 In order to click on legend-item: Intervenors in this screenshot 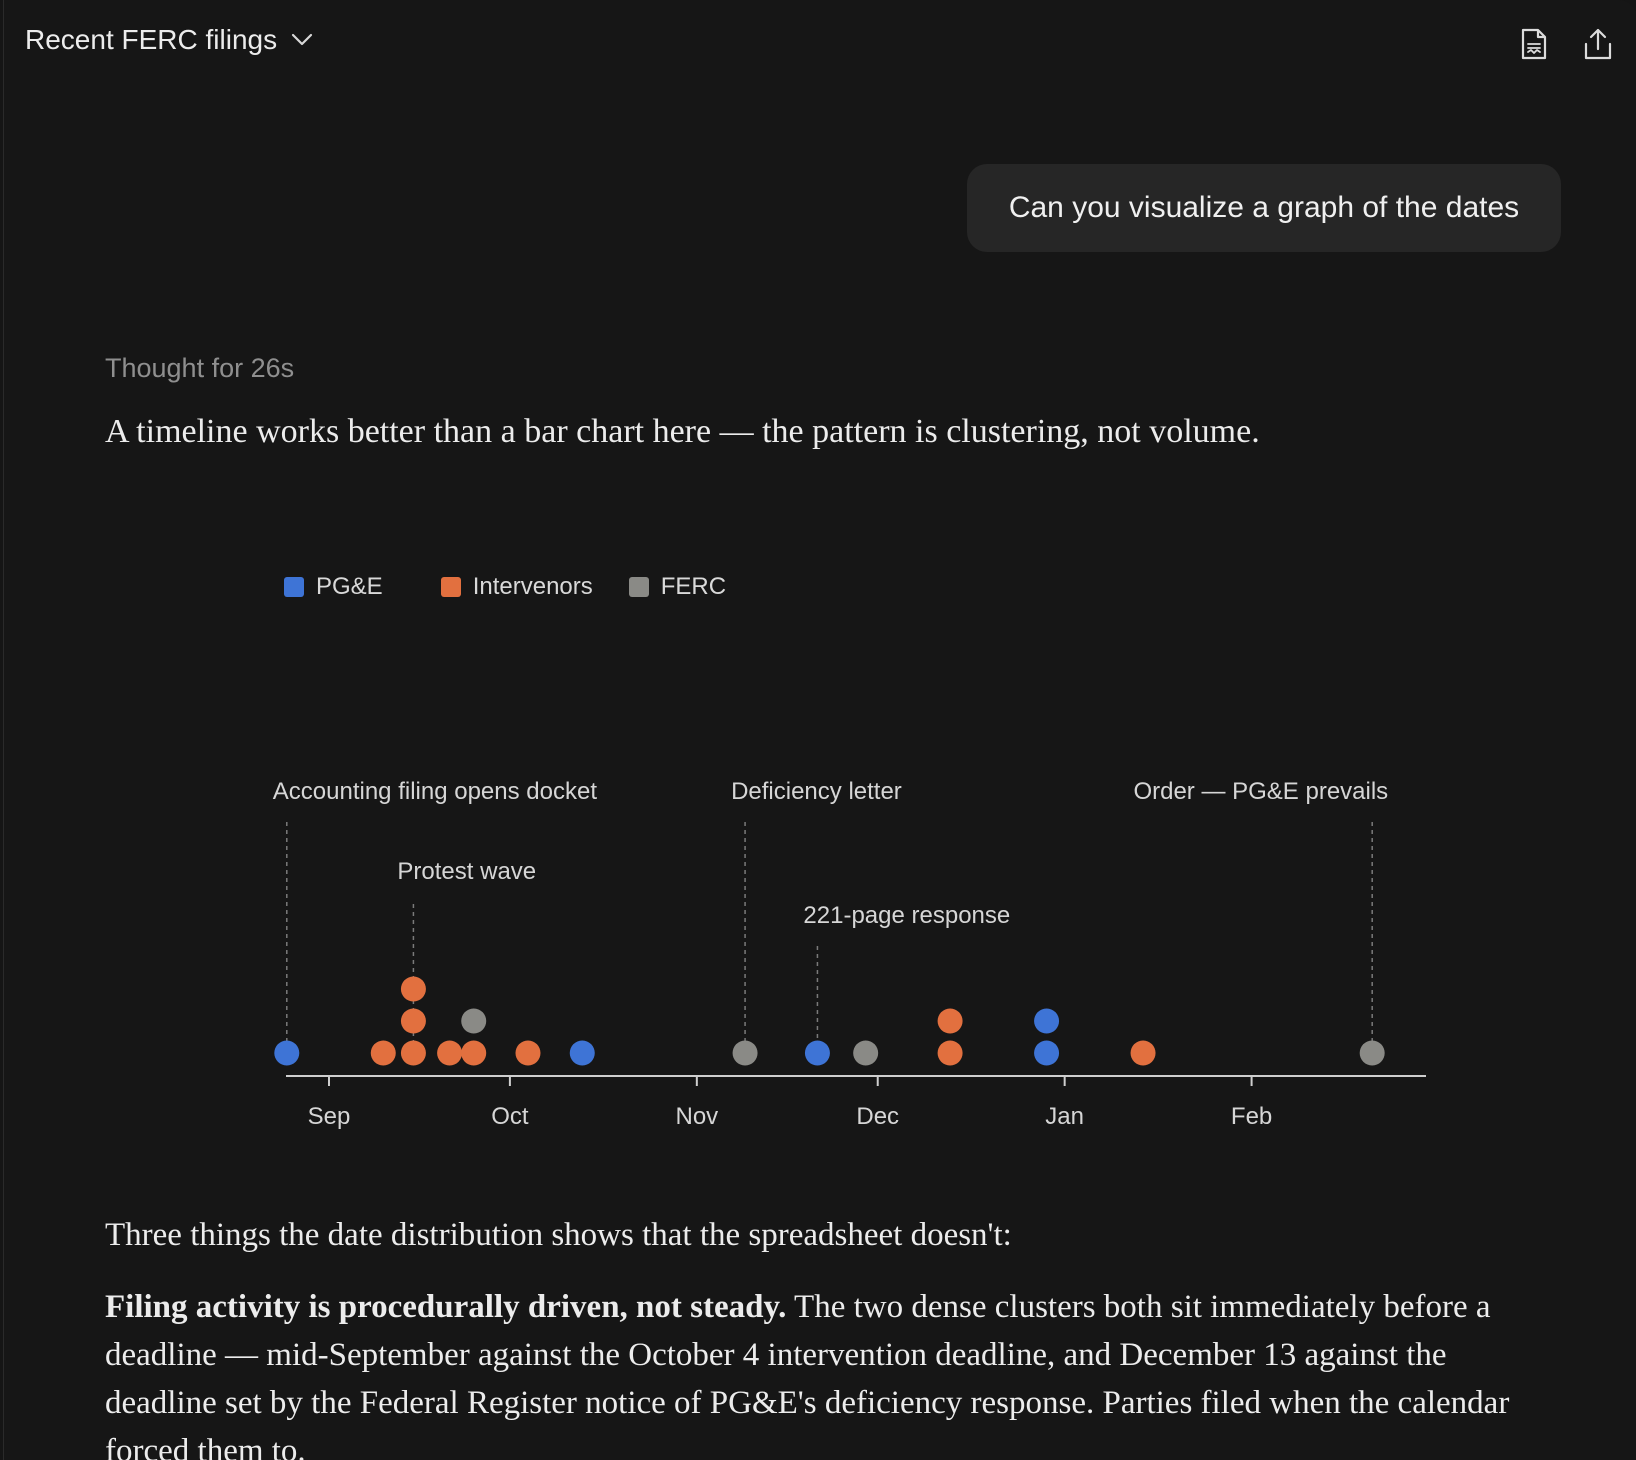, I will do `click(516, 587)`.